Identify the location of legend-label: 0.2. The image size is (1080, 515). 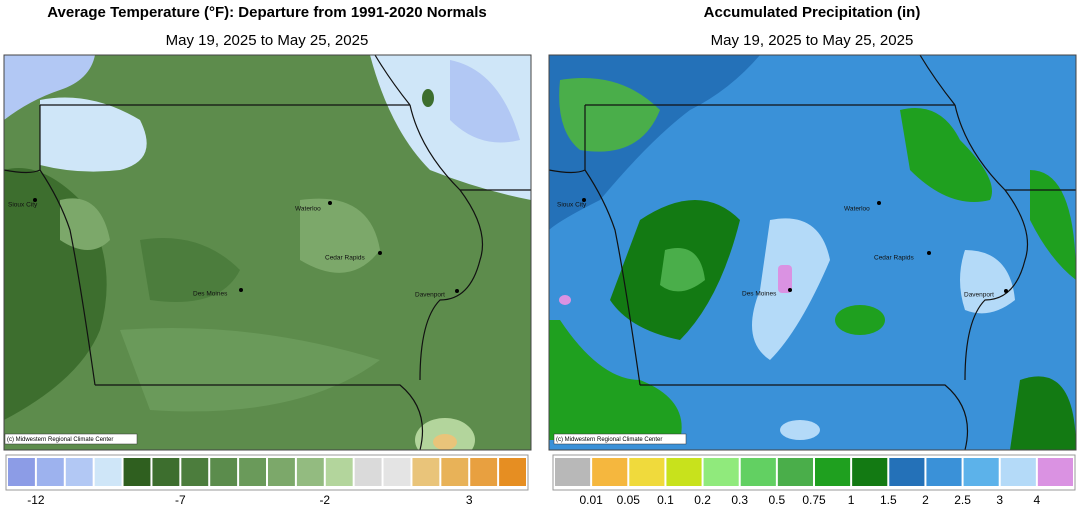
(702, 500).